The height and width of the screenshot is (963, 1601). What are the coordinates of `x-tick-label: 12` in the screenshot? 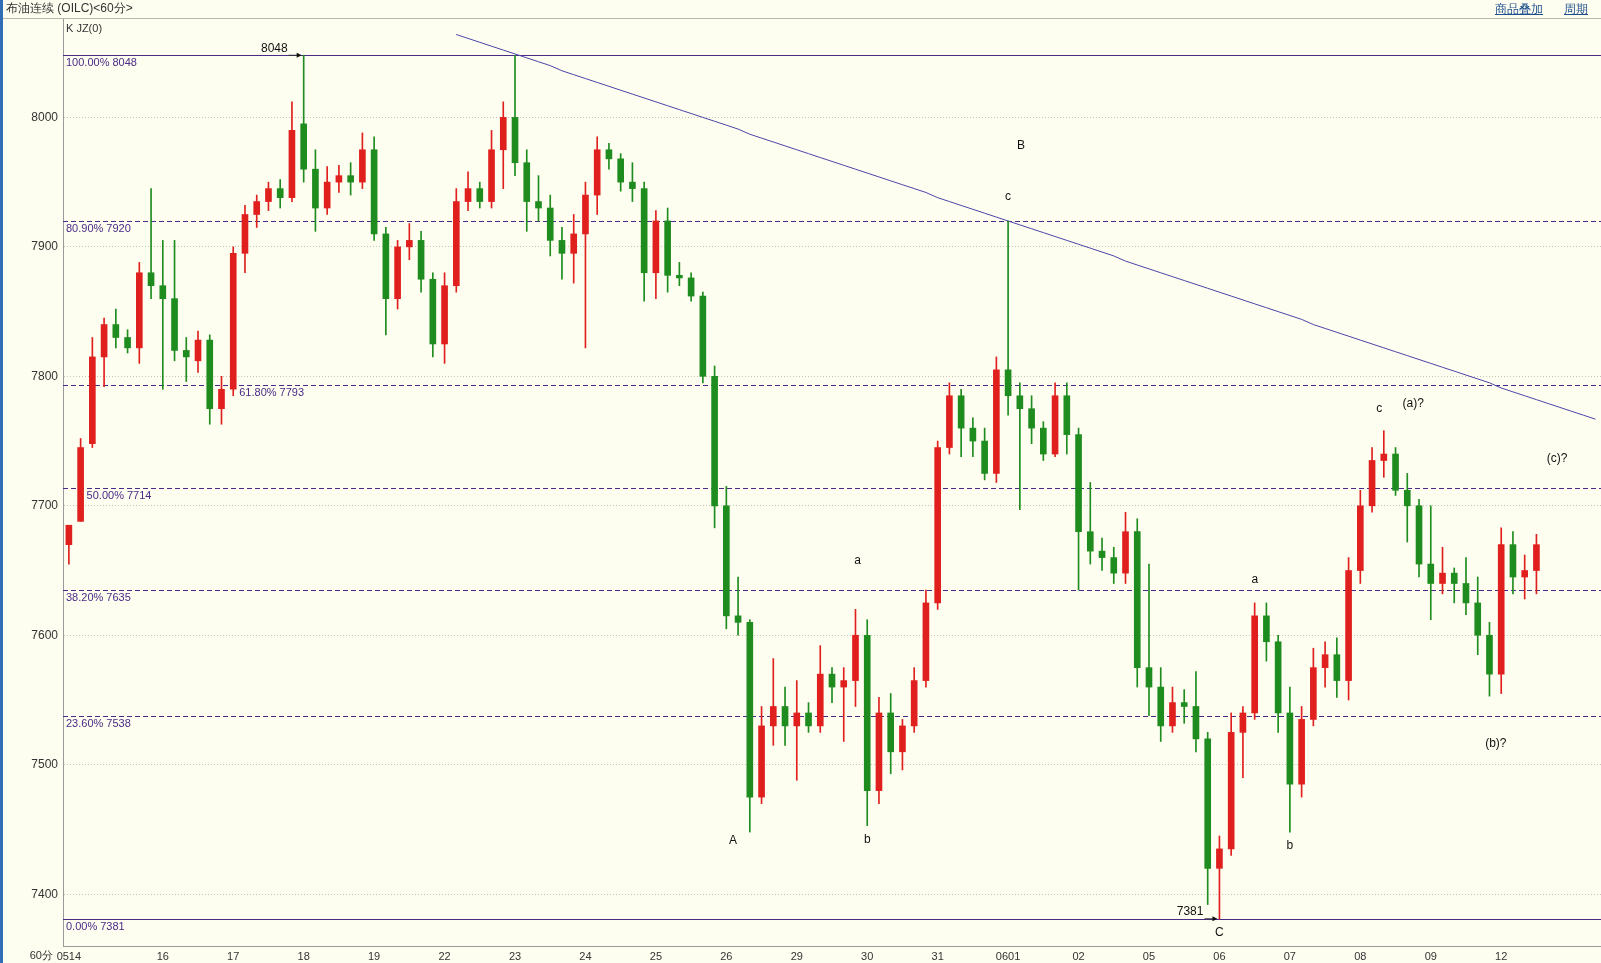 It's located at (1501, 955).